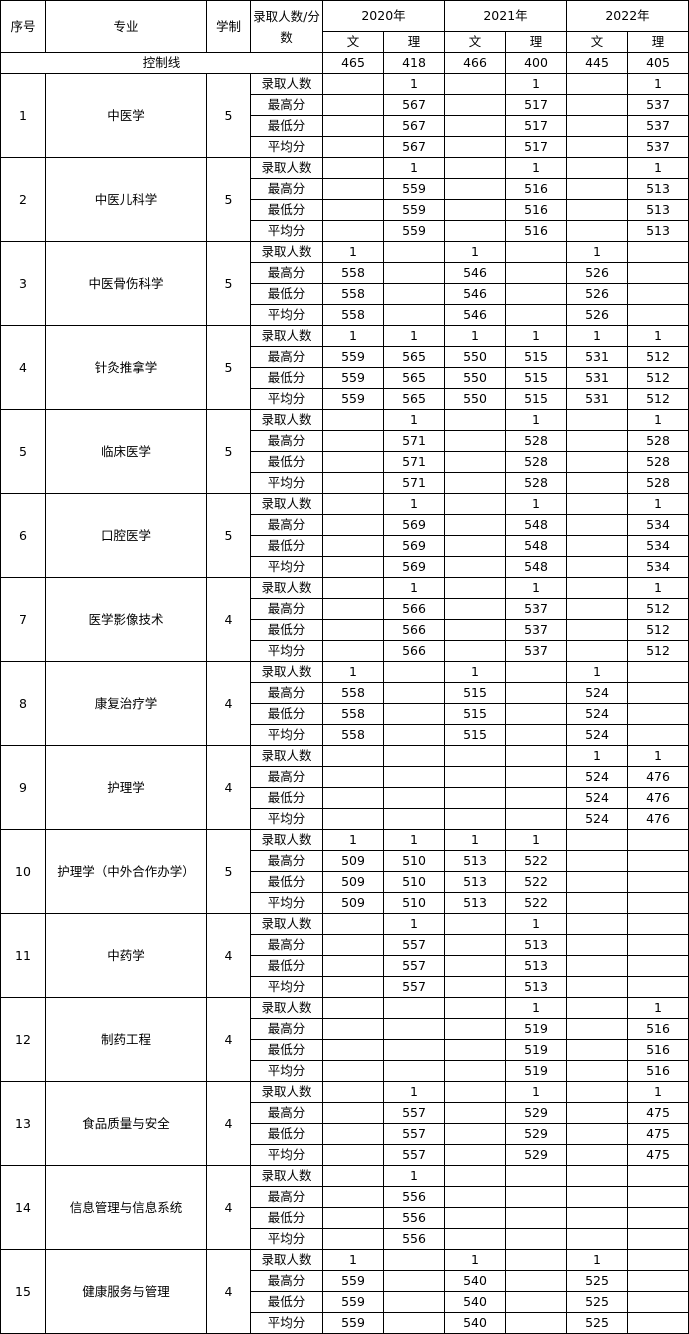 This screenshot has height=1334, width=689. I want to click on major-name: 护理学（中外合作办学）, so click(126, 871).